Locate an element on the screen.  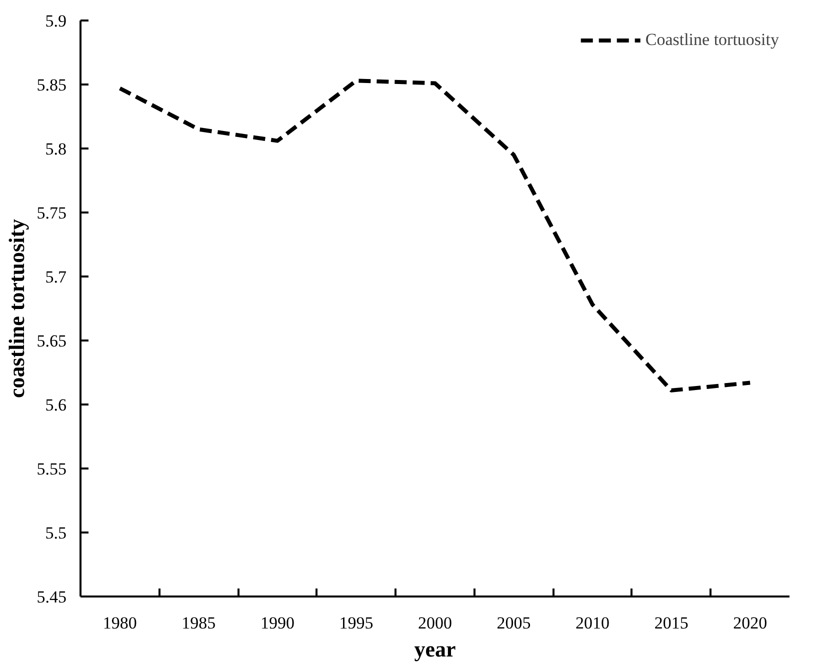
y-tick-label: 5.45 is located at coordinates (51, 597).